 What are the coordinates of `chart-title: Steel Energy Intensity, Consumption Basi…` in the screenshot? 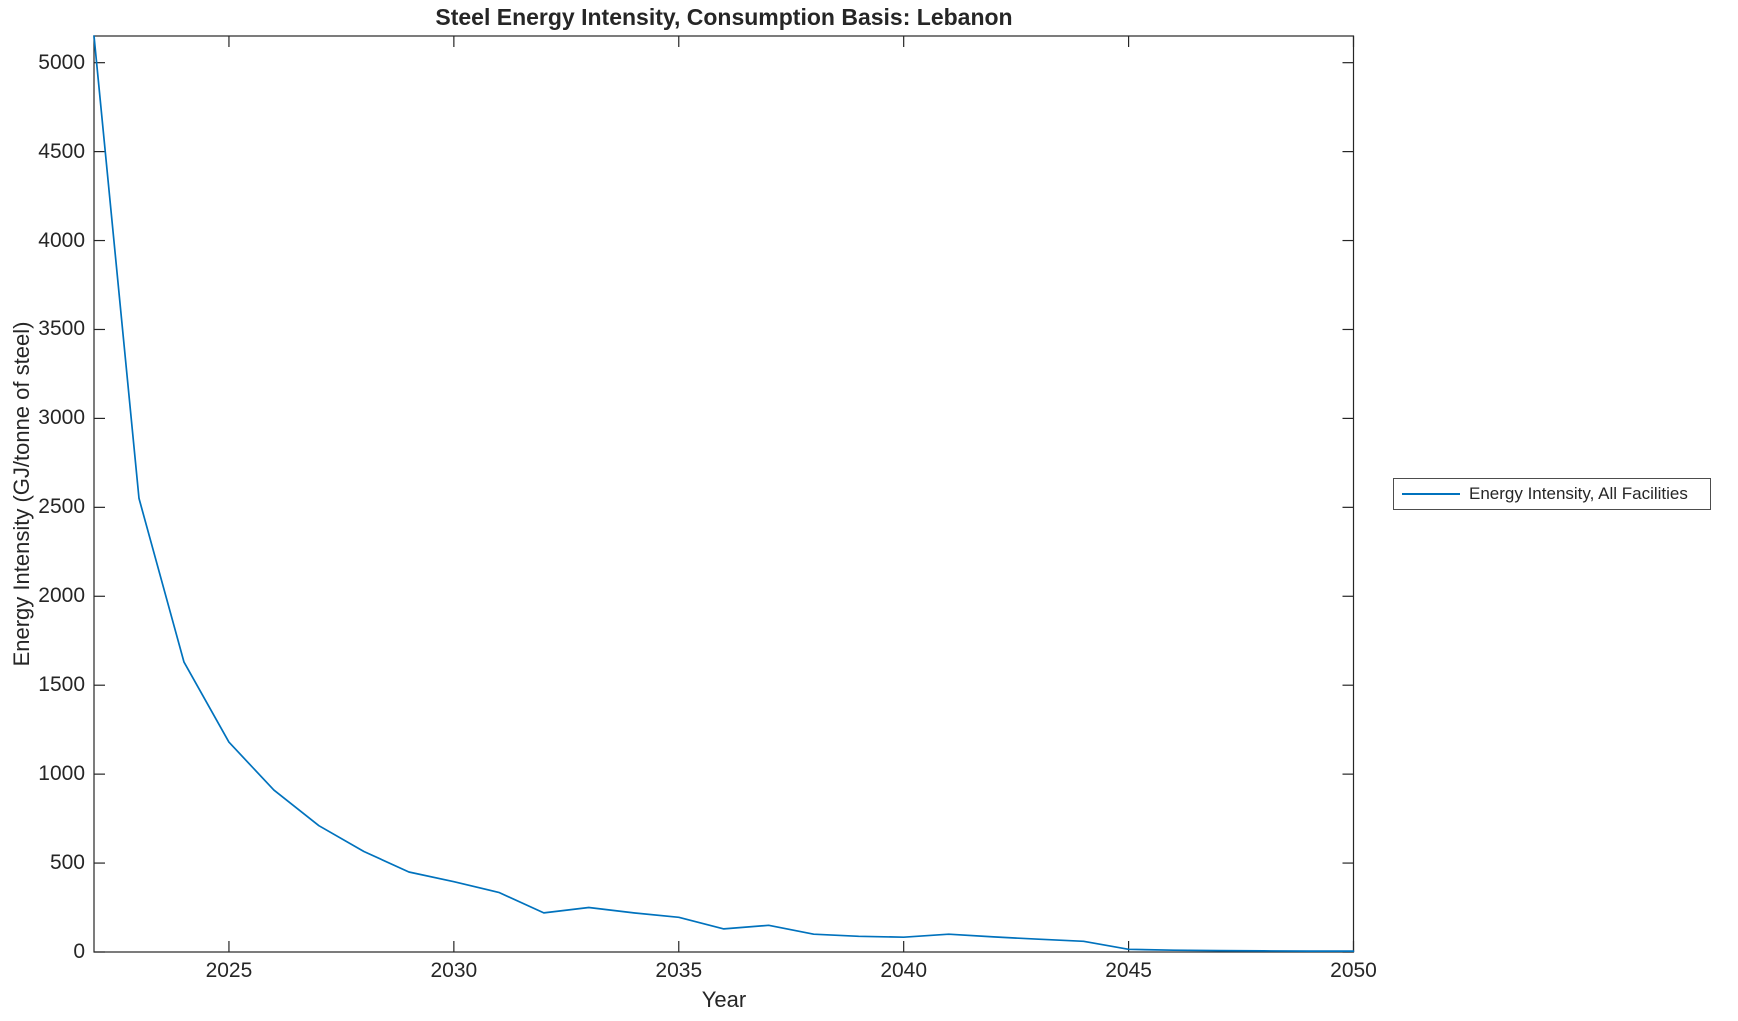 It's located at (724, 17).